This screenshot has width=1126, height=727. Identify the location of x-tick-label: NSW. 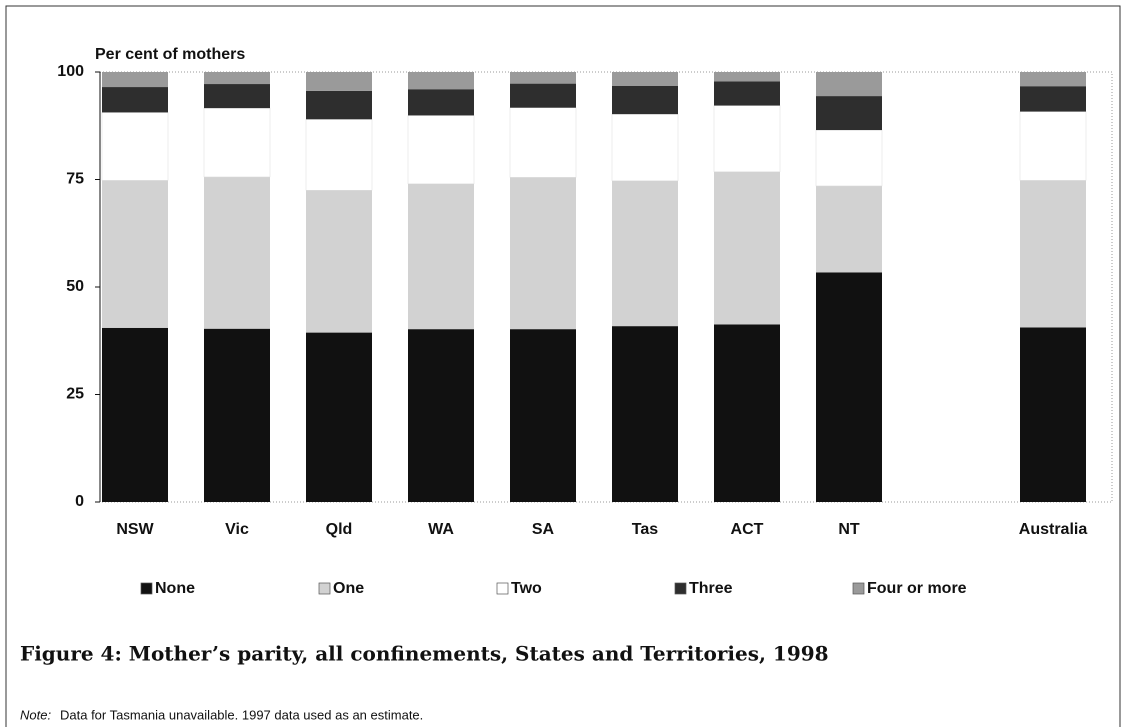
(135, 529).